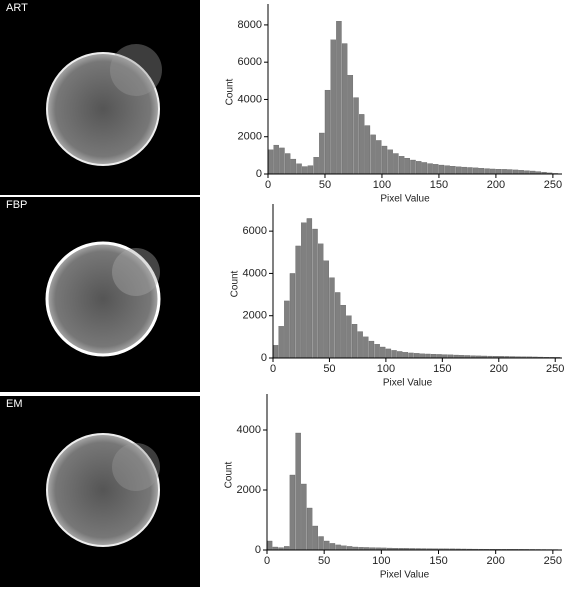 The width and height of the screenshot is (574, 592). Describe the element at coordinates (324, 561) in the screenshot. I see `x-tick-label: 50` at that location.